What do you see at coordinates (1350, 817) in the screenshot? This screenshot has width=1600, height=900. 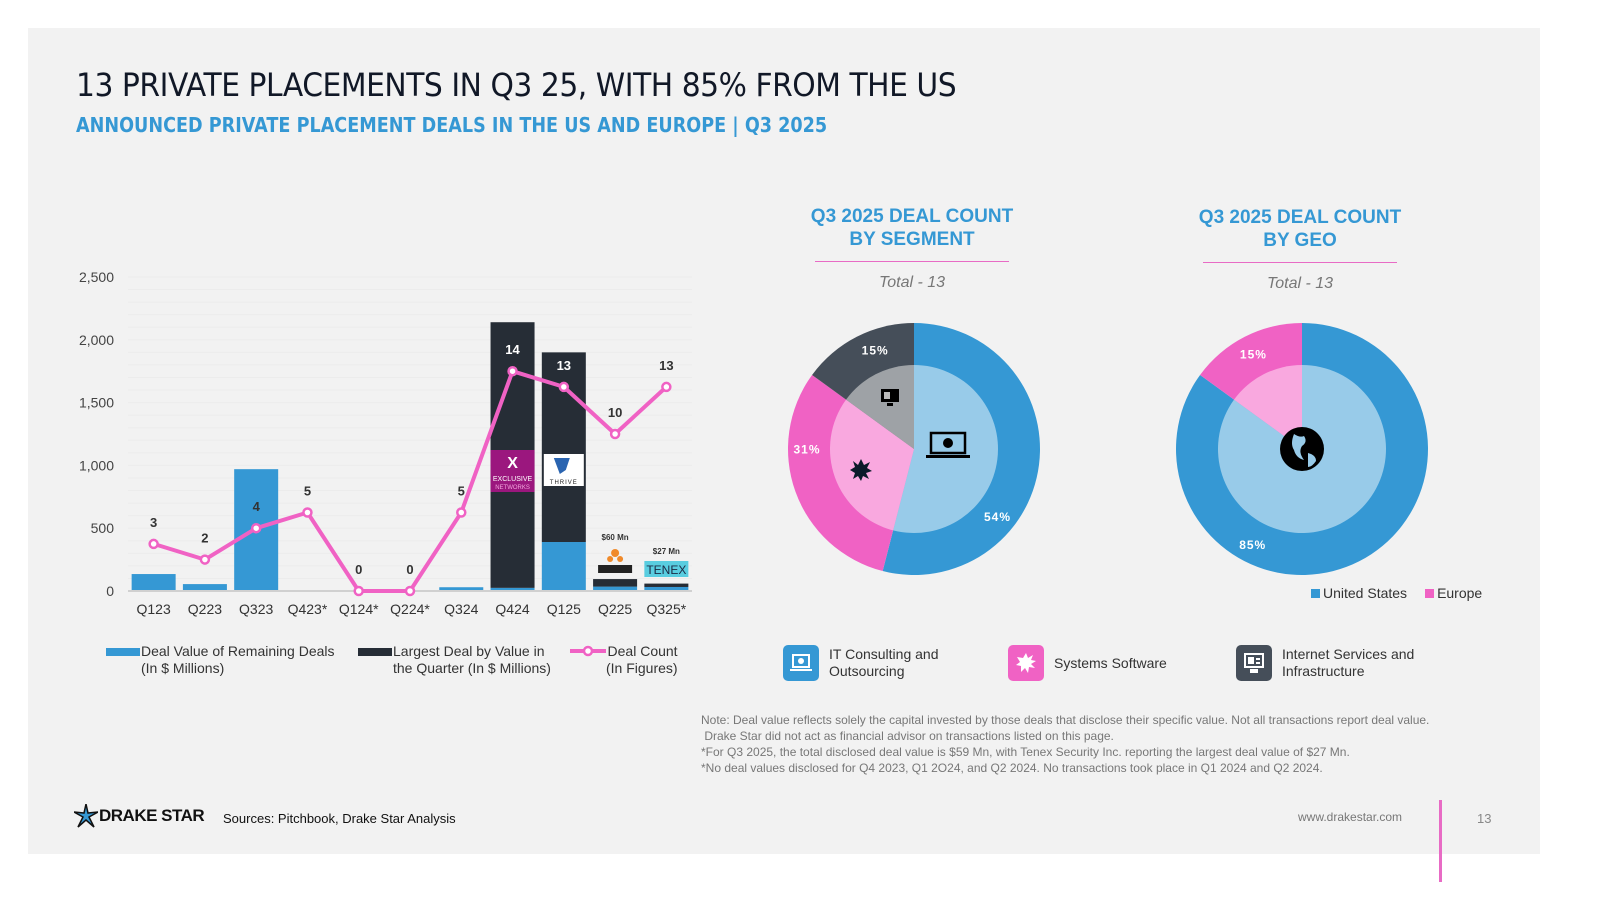 I see `website-link: www.drakestar.com` at bounding box center [1350, 817].